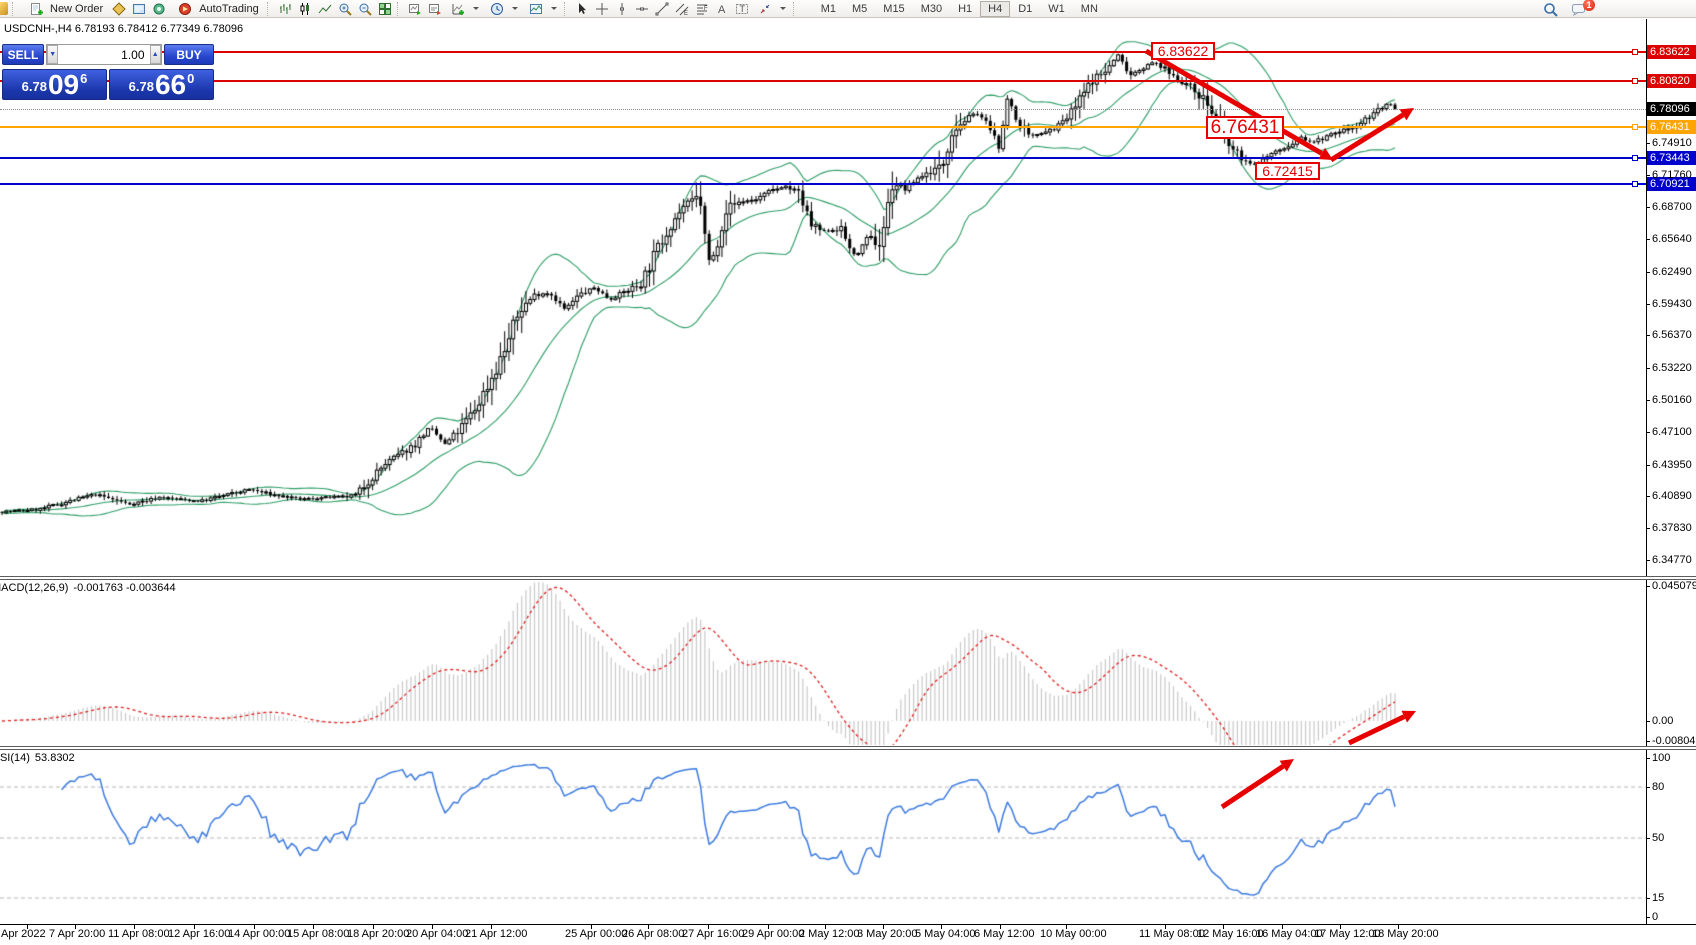  I want to click on market-watch-icon, so click(119, 9).